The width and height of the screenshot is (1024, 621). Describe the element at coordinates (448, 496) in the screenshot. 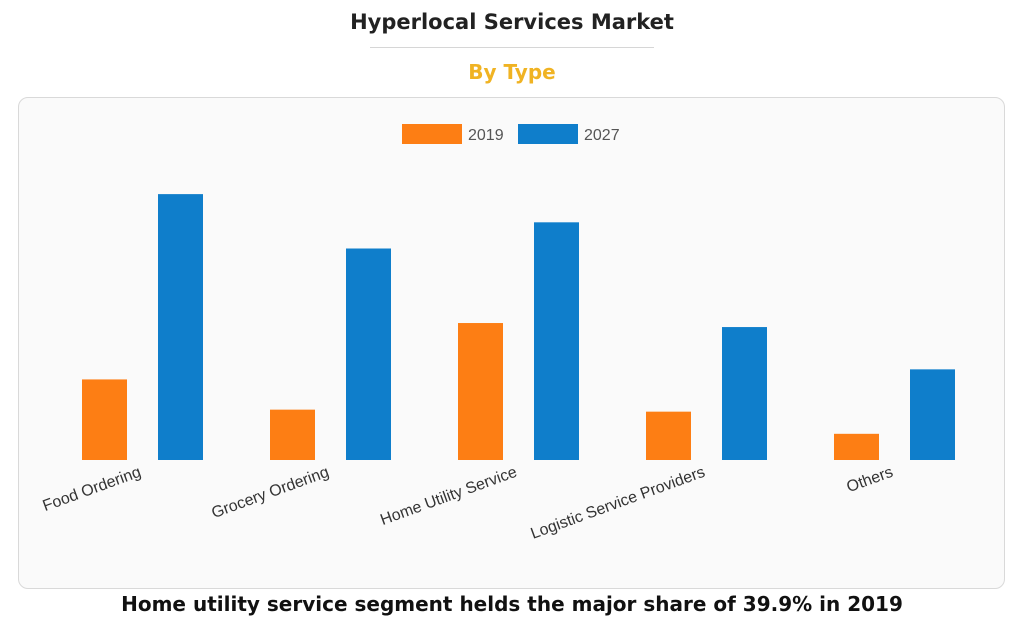

I see `category-label-home-utility-service: Home Utility Service` at that location.